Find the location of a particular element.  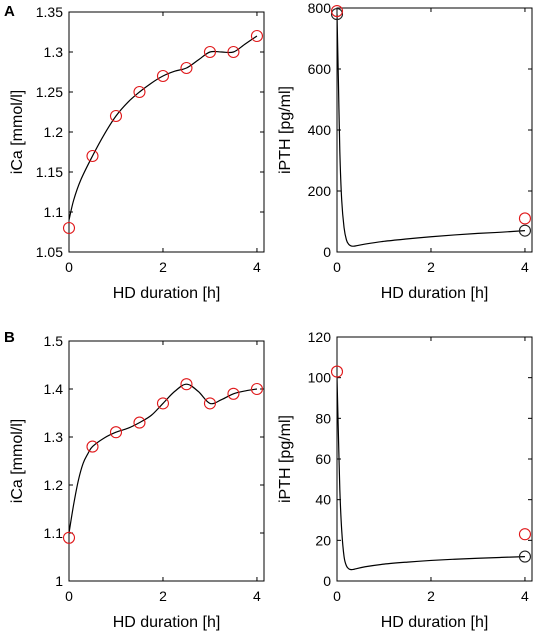

y-tick-label: 600 is located at coordinates (320, 69).